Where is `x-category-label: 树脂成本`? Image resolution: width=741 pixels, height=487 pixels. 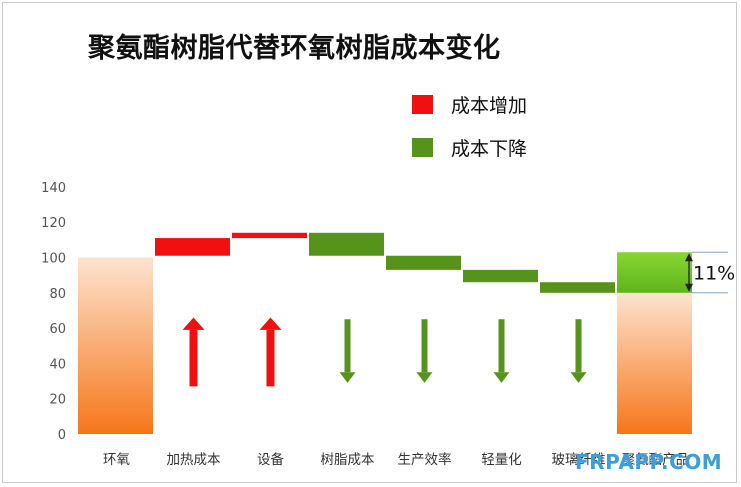 x-category-label: 树脂成本 is located at coordinates (348, 460).